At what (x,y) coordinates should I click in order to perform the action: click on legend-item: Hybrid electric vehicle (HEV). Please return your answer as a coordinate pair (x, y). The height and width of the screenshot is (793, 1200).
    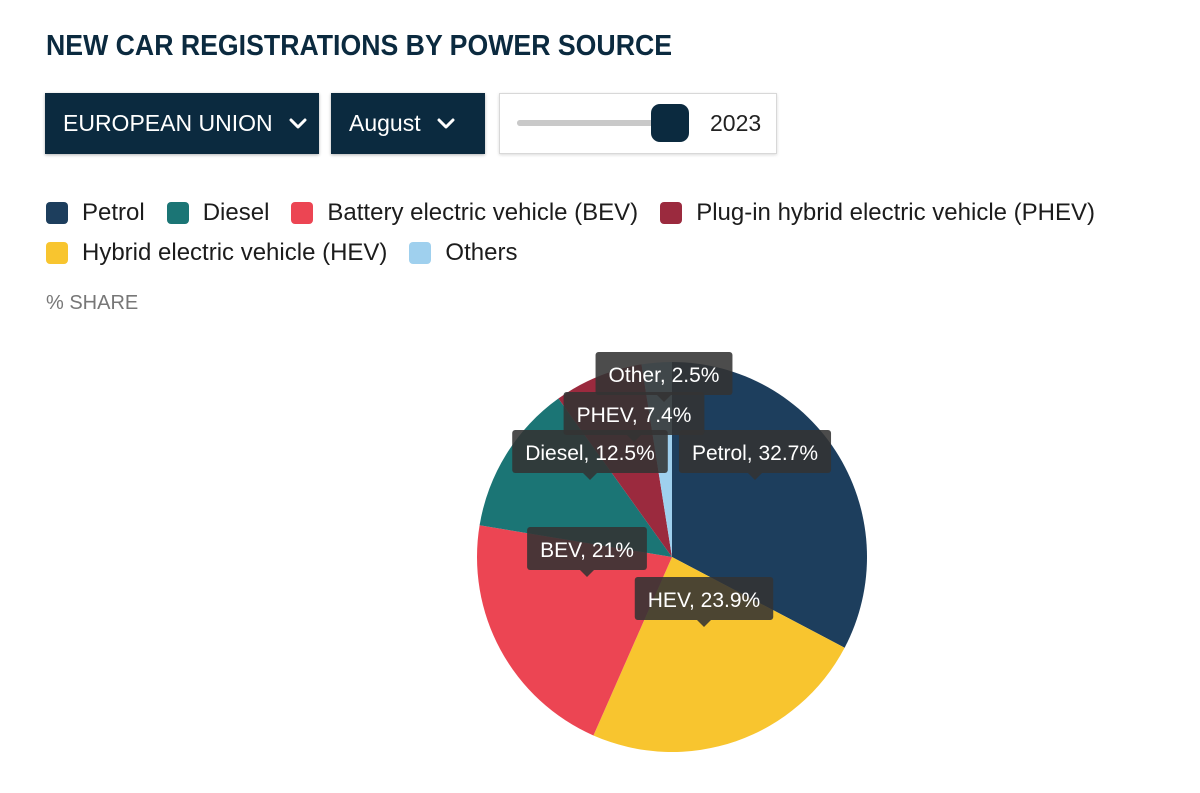
    Looking at the image, I should click on (216, 253).